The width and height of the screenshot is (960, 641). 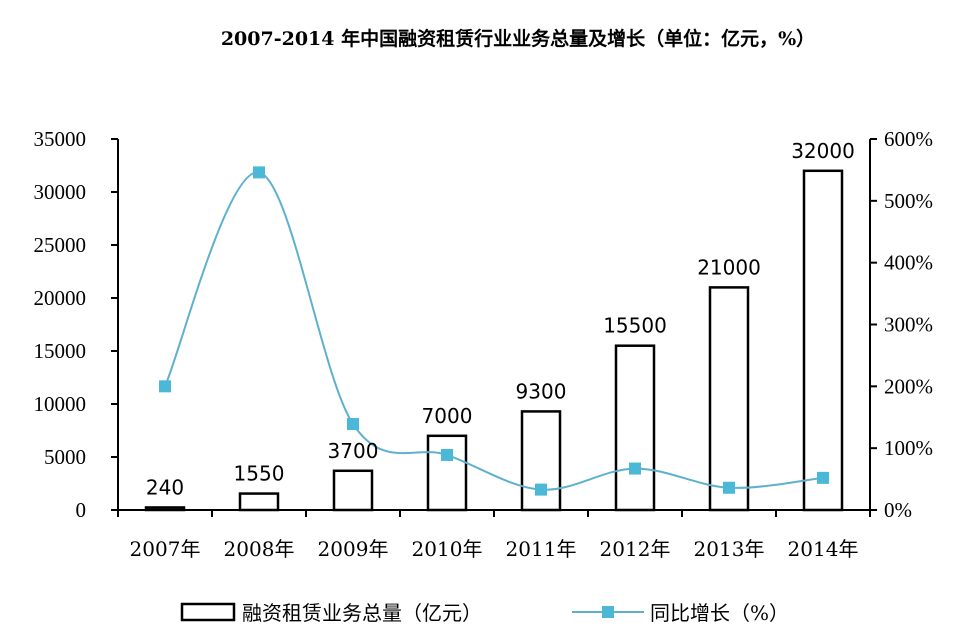 What do you see at coordinates (541, 391) in the screenshot?
I see `bar-value-label: 9300` at bounding box center [541, 391].